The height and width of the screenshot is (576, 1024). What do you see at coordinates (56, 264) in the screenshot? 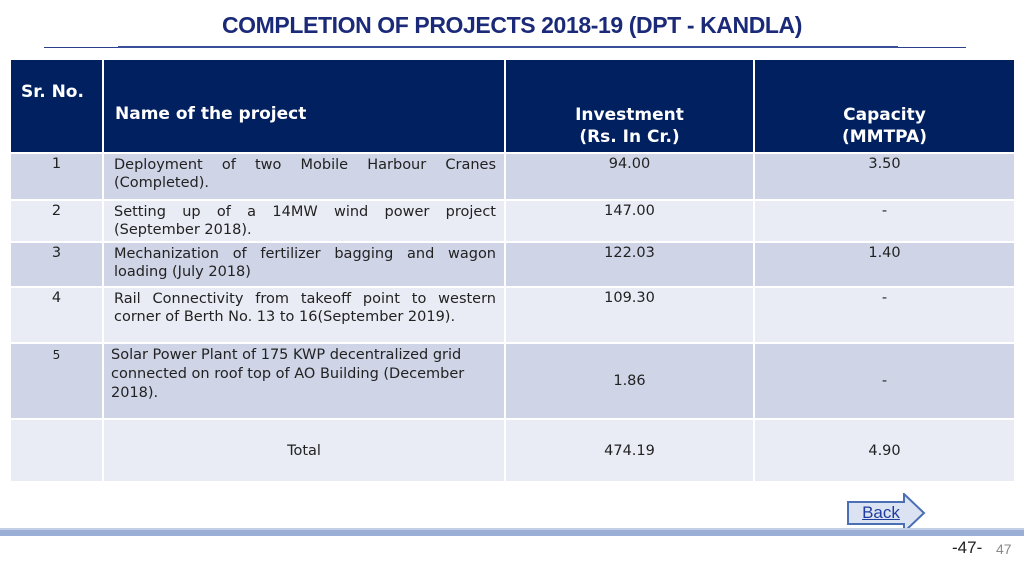
I see `row-sr-no: 3` at bounding box center [56, 264].